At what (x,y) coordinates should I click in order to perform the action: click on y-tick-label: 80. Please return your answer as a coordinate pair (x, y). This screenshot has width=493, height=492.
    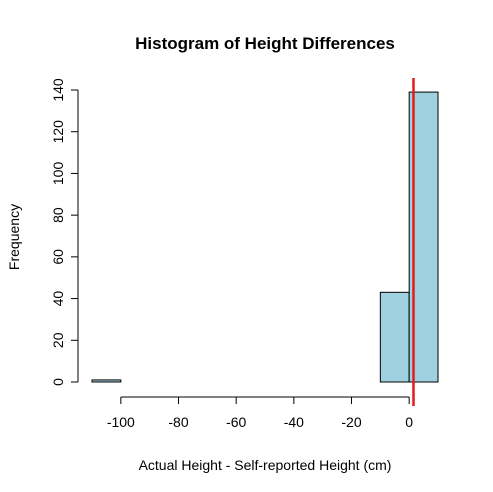
    Looking at the image, I should click on (58, 215).